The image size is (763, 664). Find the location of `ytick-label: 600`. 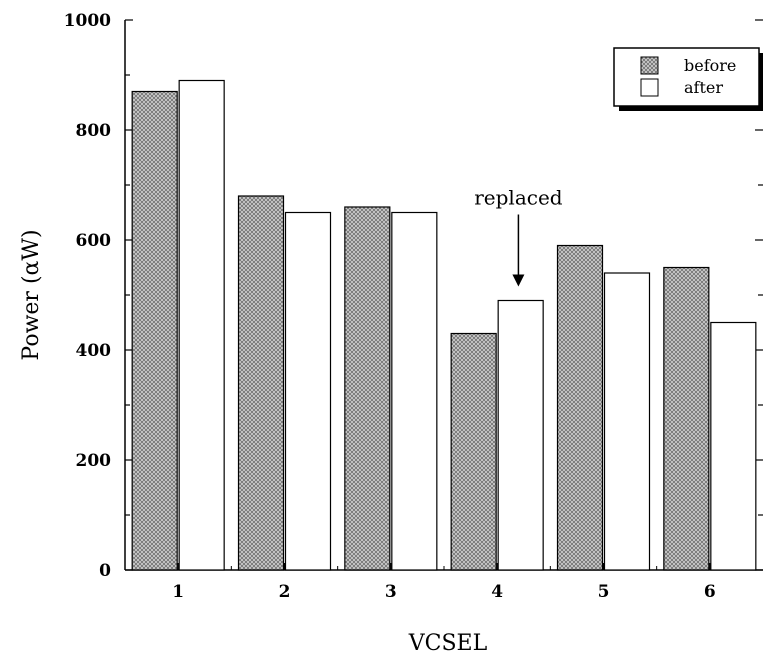

ytick-label: 600 is located at coordinates (94, 241).